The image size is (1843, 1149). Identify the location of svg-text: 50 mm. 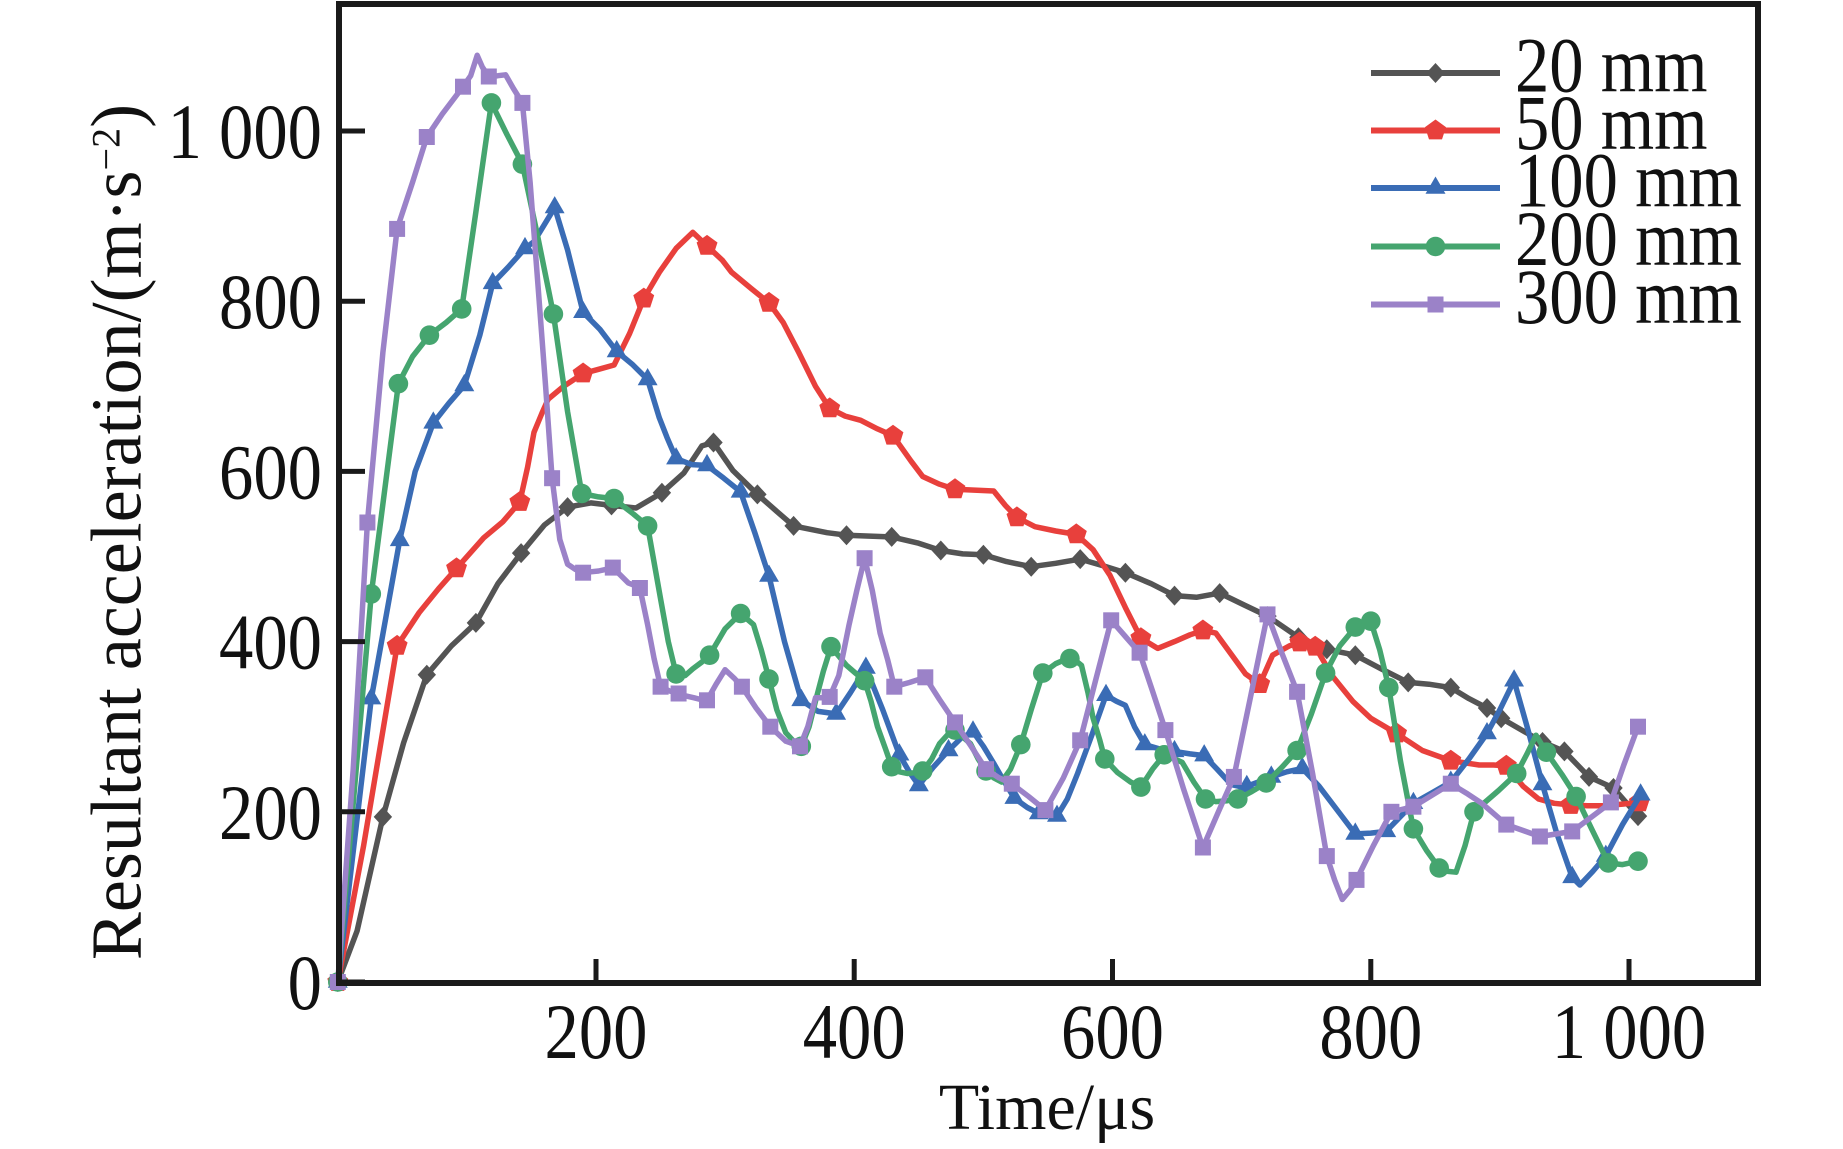
(1611, 123).